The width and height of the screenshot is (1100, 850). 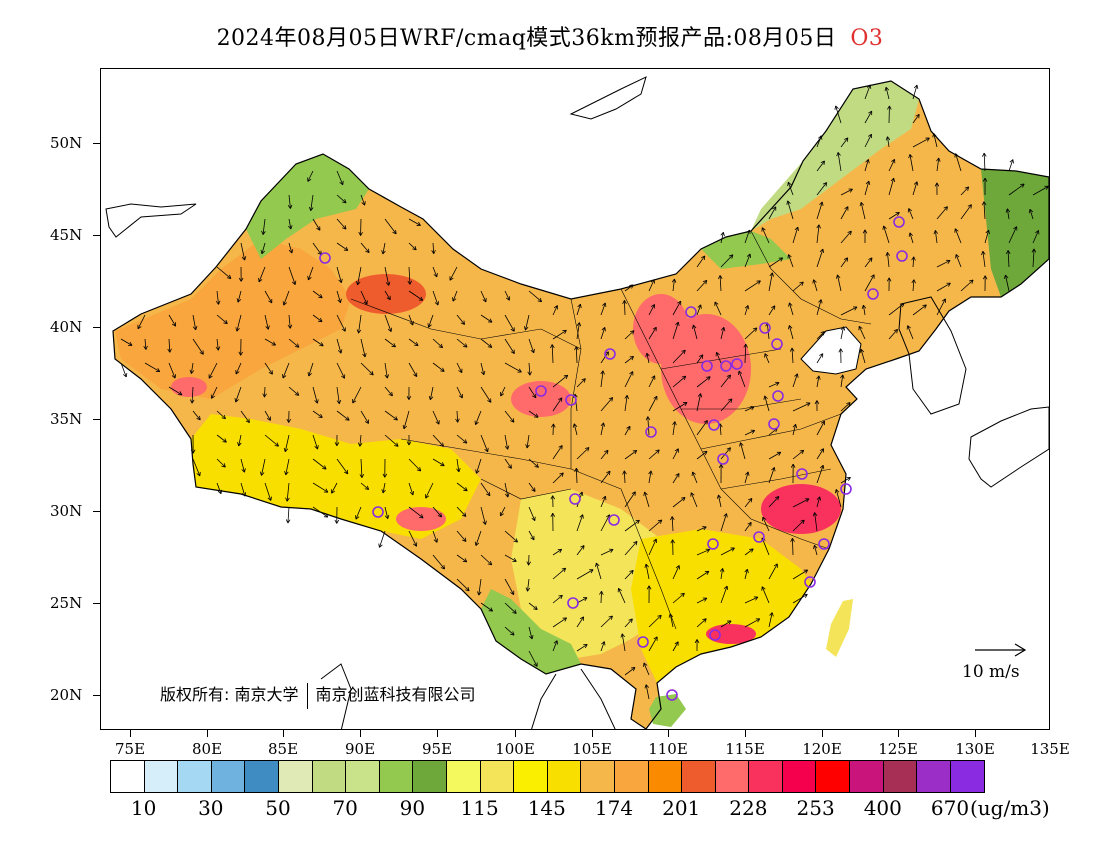 What do you see at coordinates (233, 319) in the screenshot?
I see `tarim-zone` at bounding box center [233, 319].